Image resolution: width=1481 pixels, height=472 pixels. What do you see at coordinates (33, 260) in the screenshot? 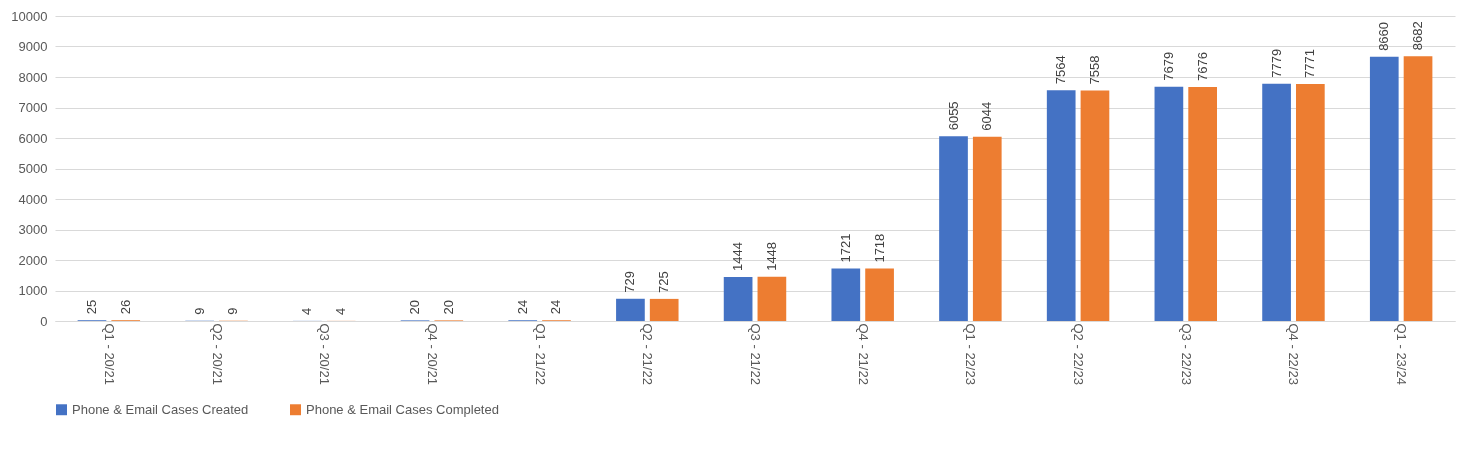
I see `y-tick-label: 2000` at bounding box center [33, 260].